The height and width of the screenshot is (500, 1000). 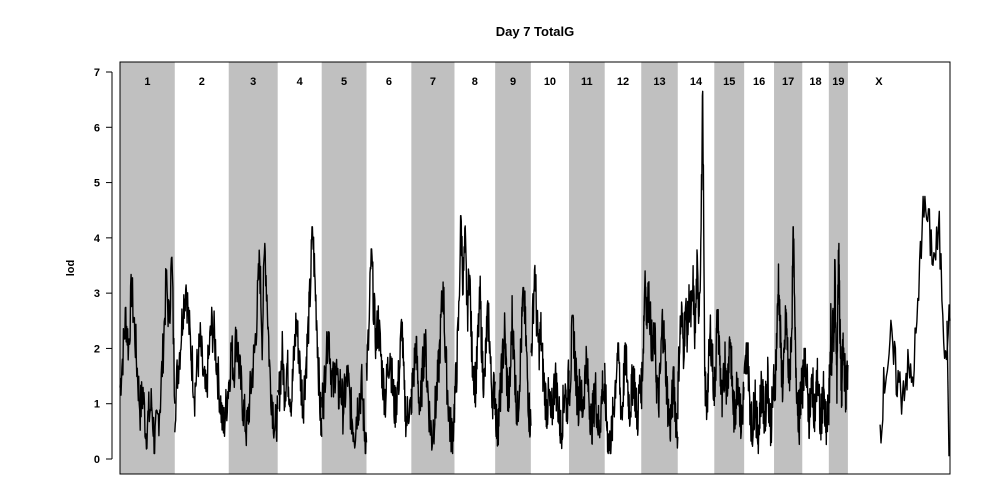 I want to click on chromosome-label-15: 15, so click(x=729, y=82).